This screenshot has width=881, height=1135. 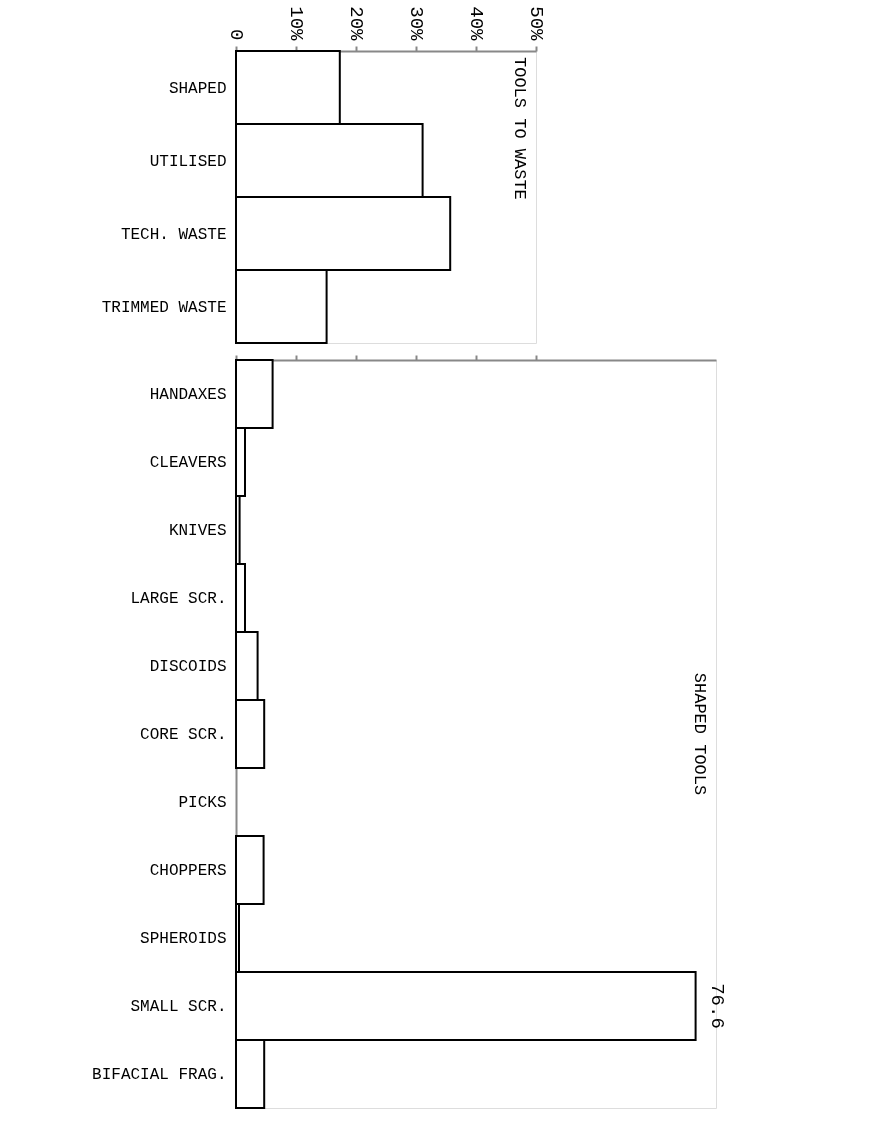 What do you see at coordinates (415, 24) in the screenshot?
I see `x-tick-label: 30%` at bounding box center [415, 24].